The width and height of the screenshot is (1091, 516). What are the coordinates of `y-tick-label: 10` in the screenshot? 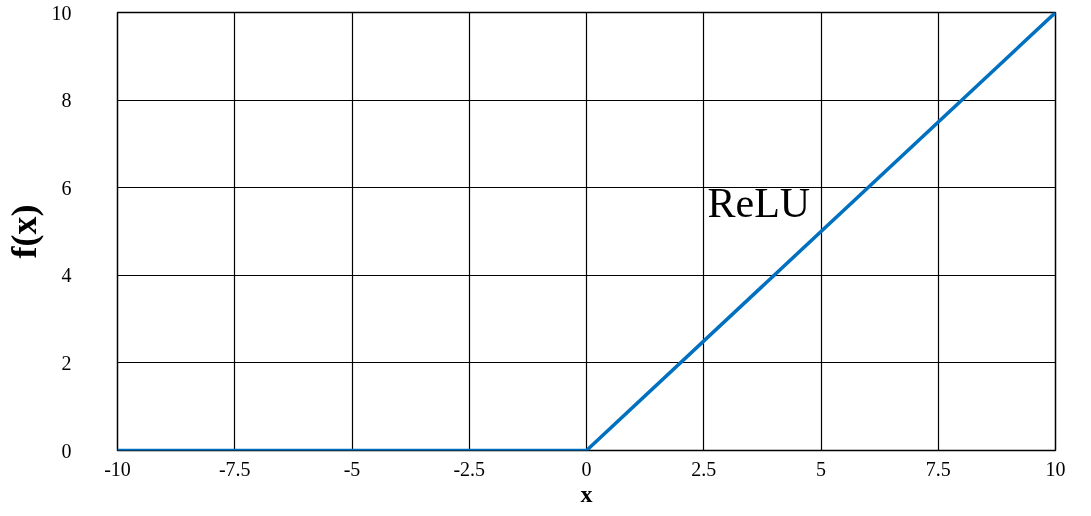 It's located at (61, 12).